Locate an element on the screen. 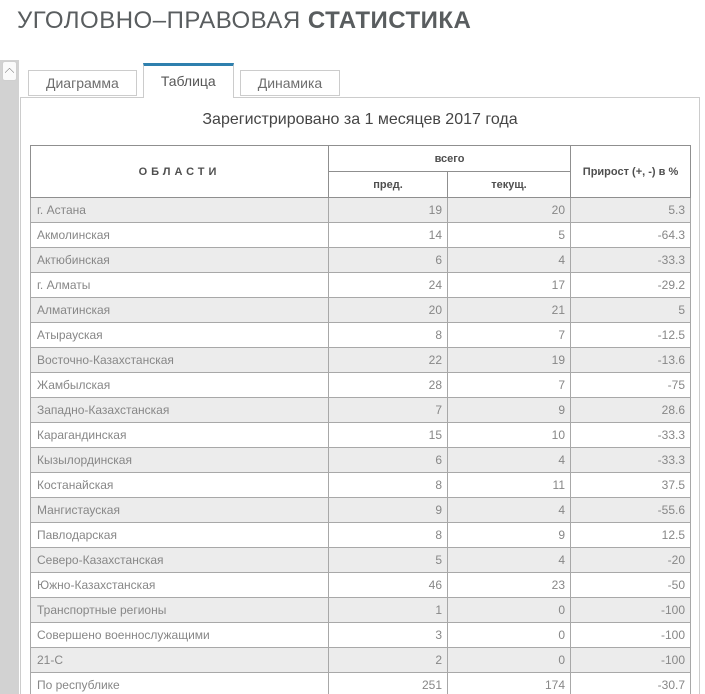  table-row: Южно-Казахстанская 46 23 -50 is located at coordinates (361, 585).